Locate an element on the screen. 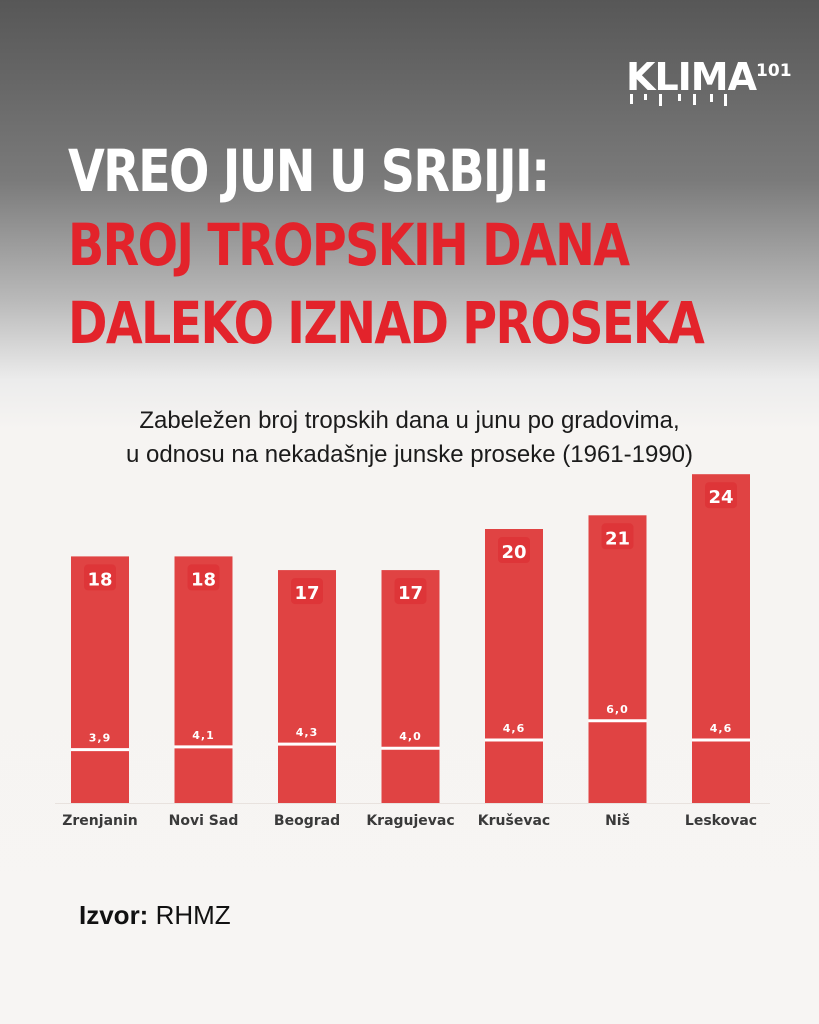 The width and height of the screenshot is (819, 1024). title-line-3: DALEKO IZNAD PROSEKA is located at coordinates (386, 323).